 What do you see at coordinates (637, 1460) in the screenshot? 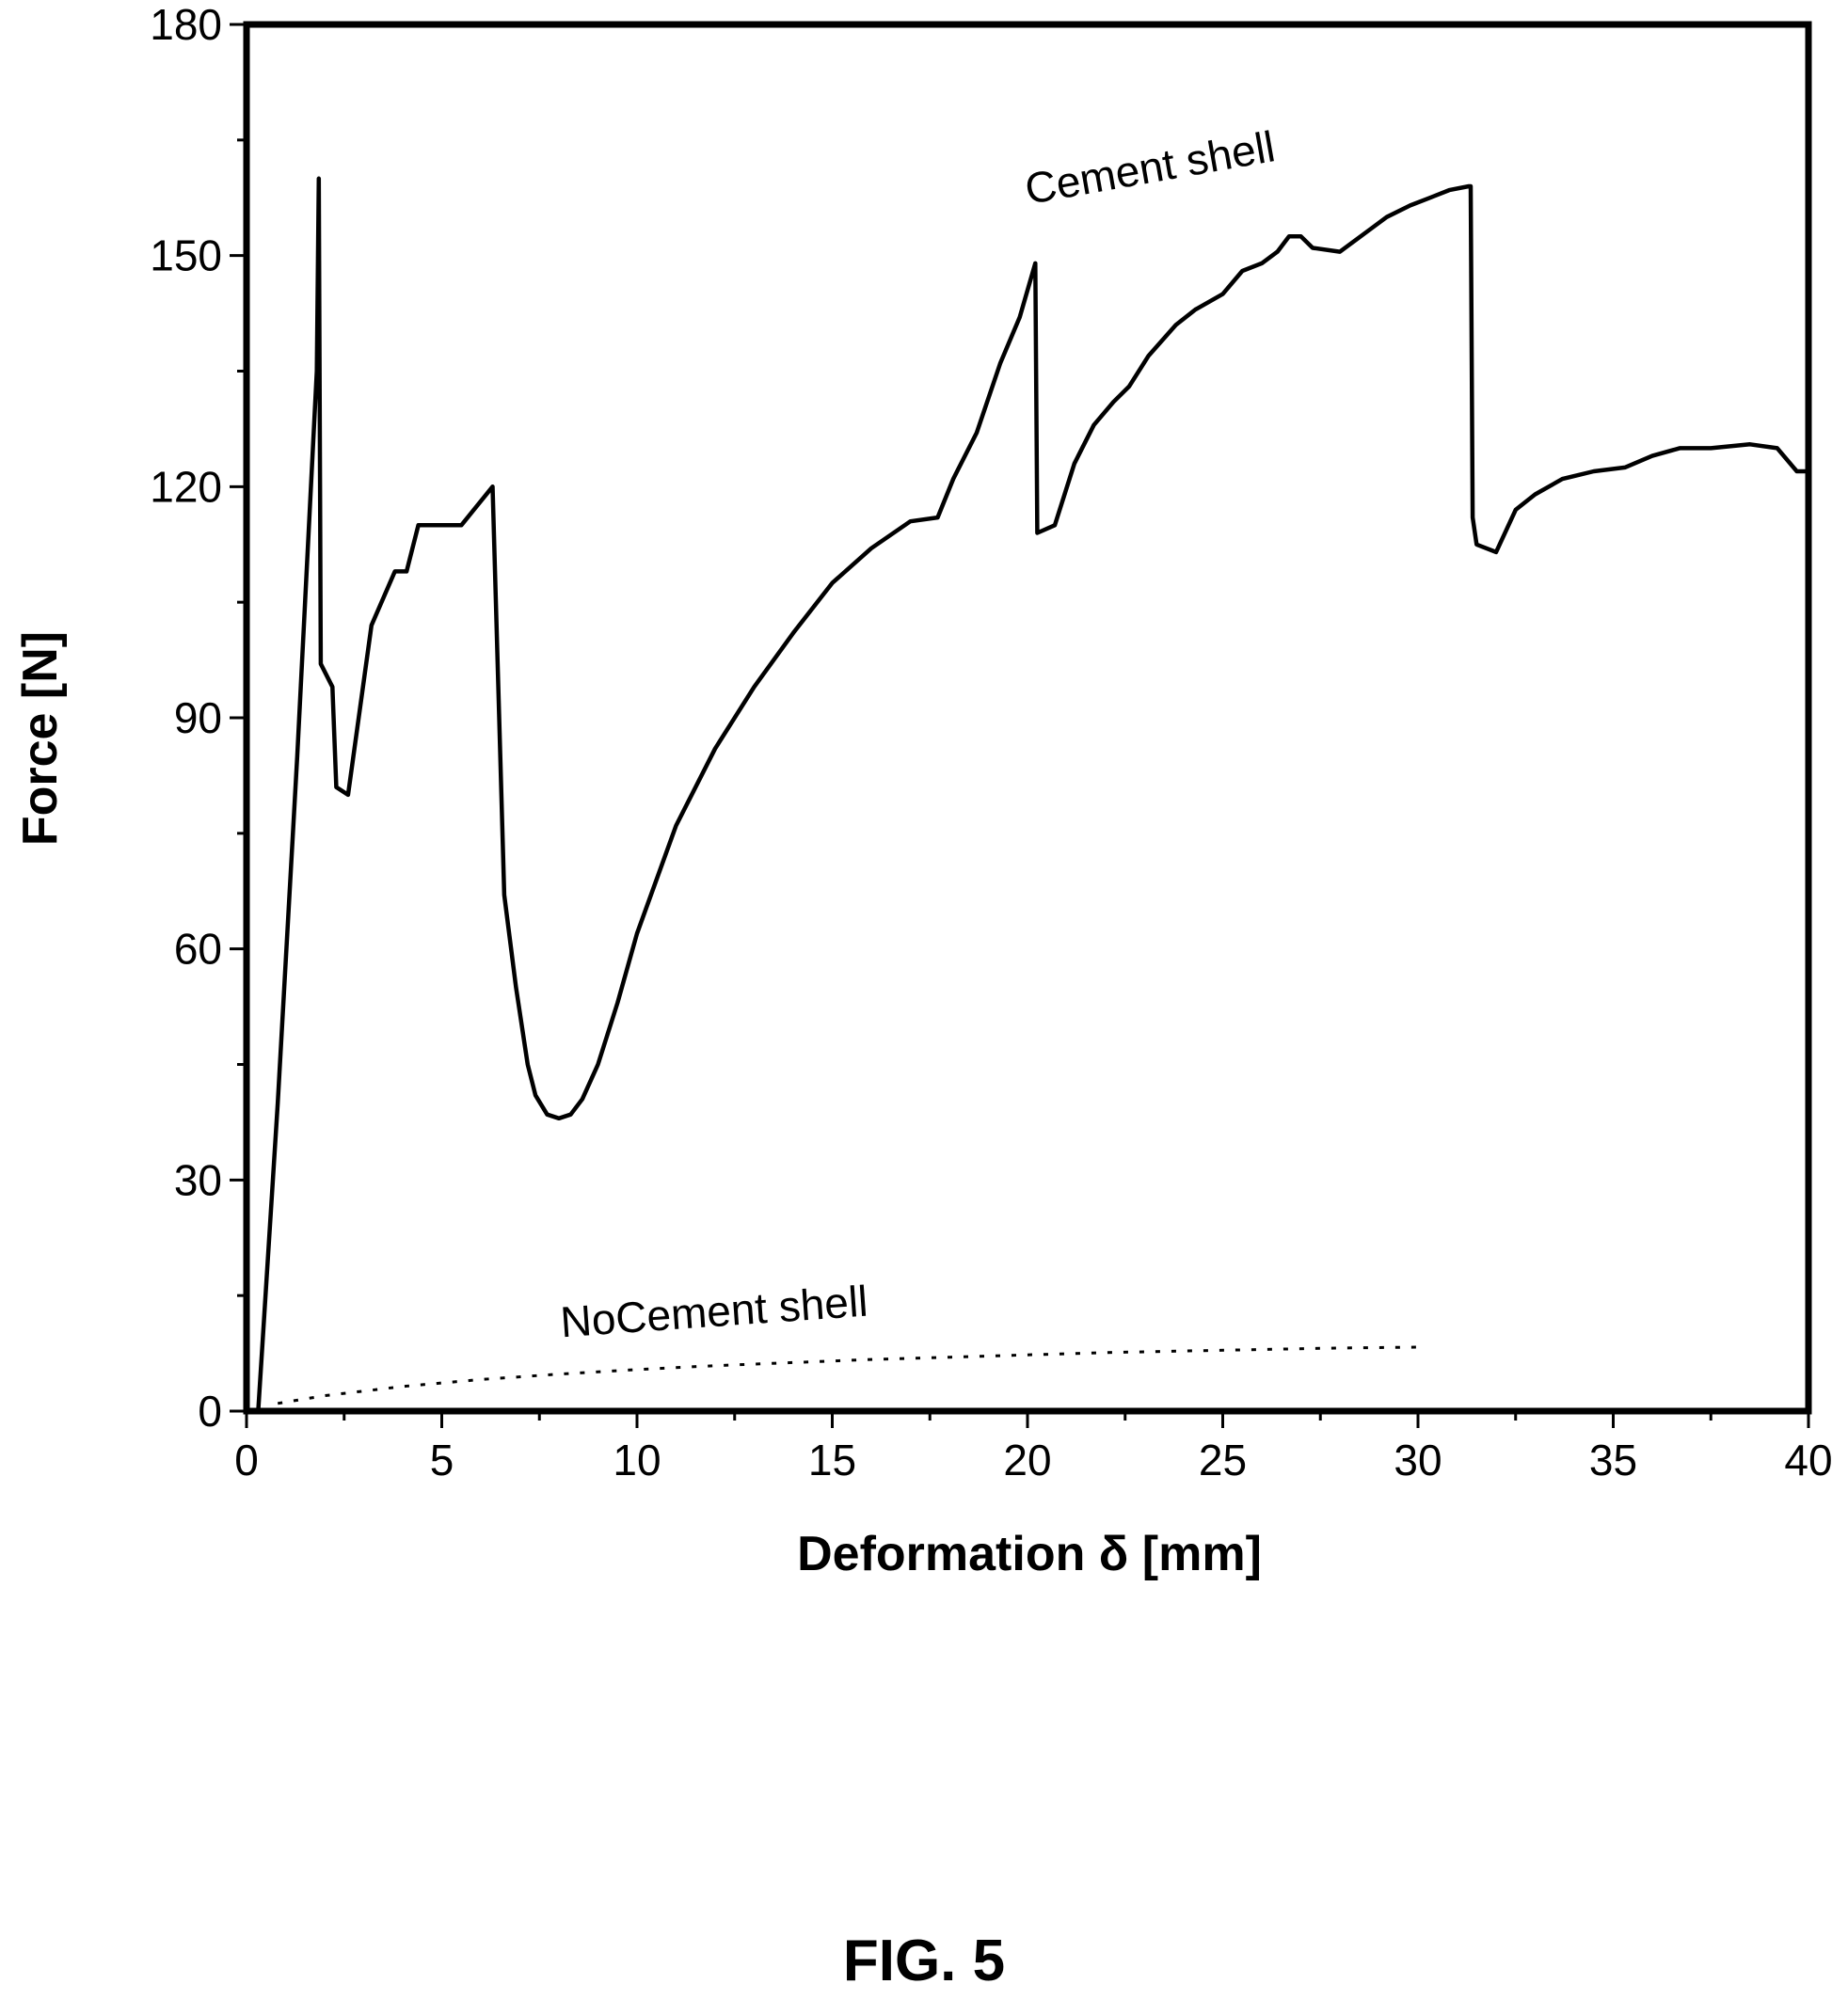
I see `x-tick-label: 10` at bounding box center [637, 1460].